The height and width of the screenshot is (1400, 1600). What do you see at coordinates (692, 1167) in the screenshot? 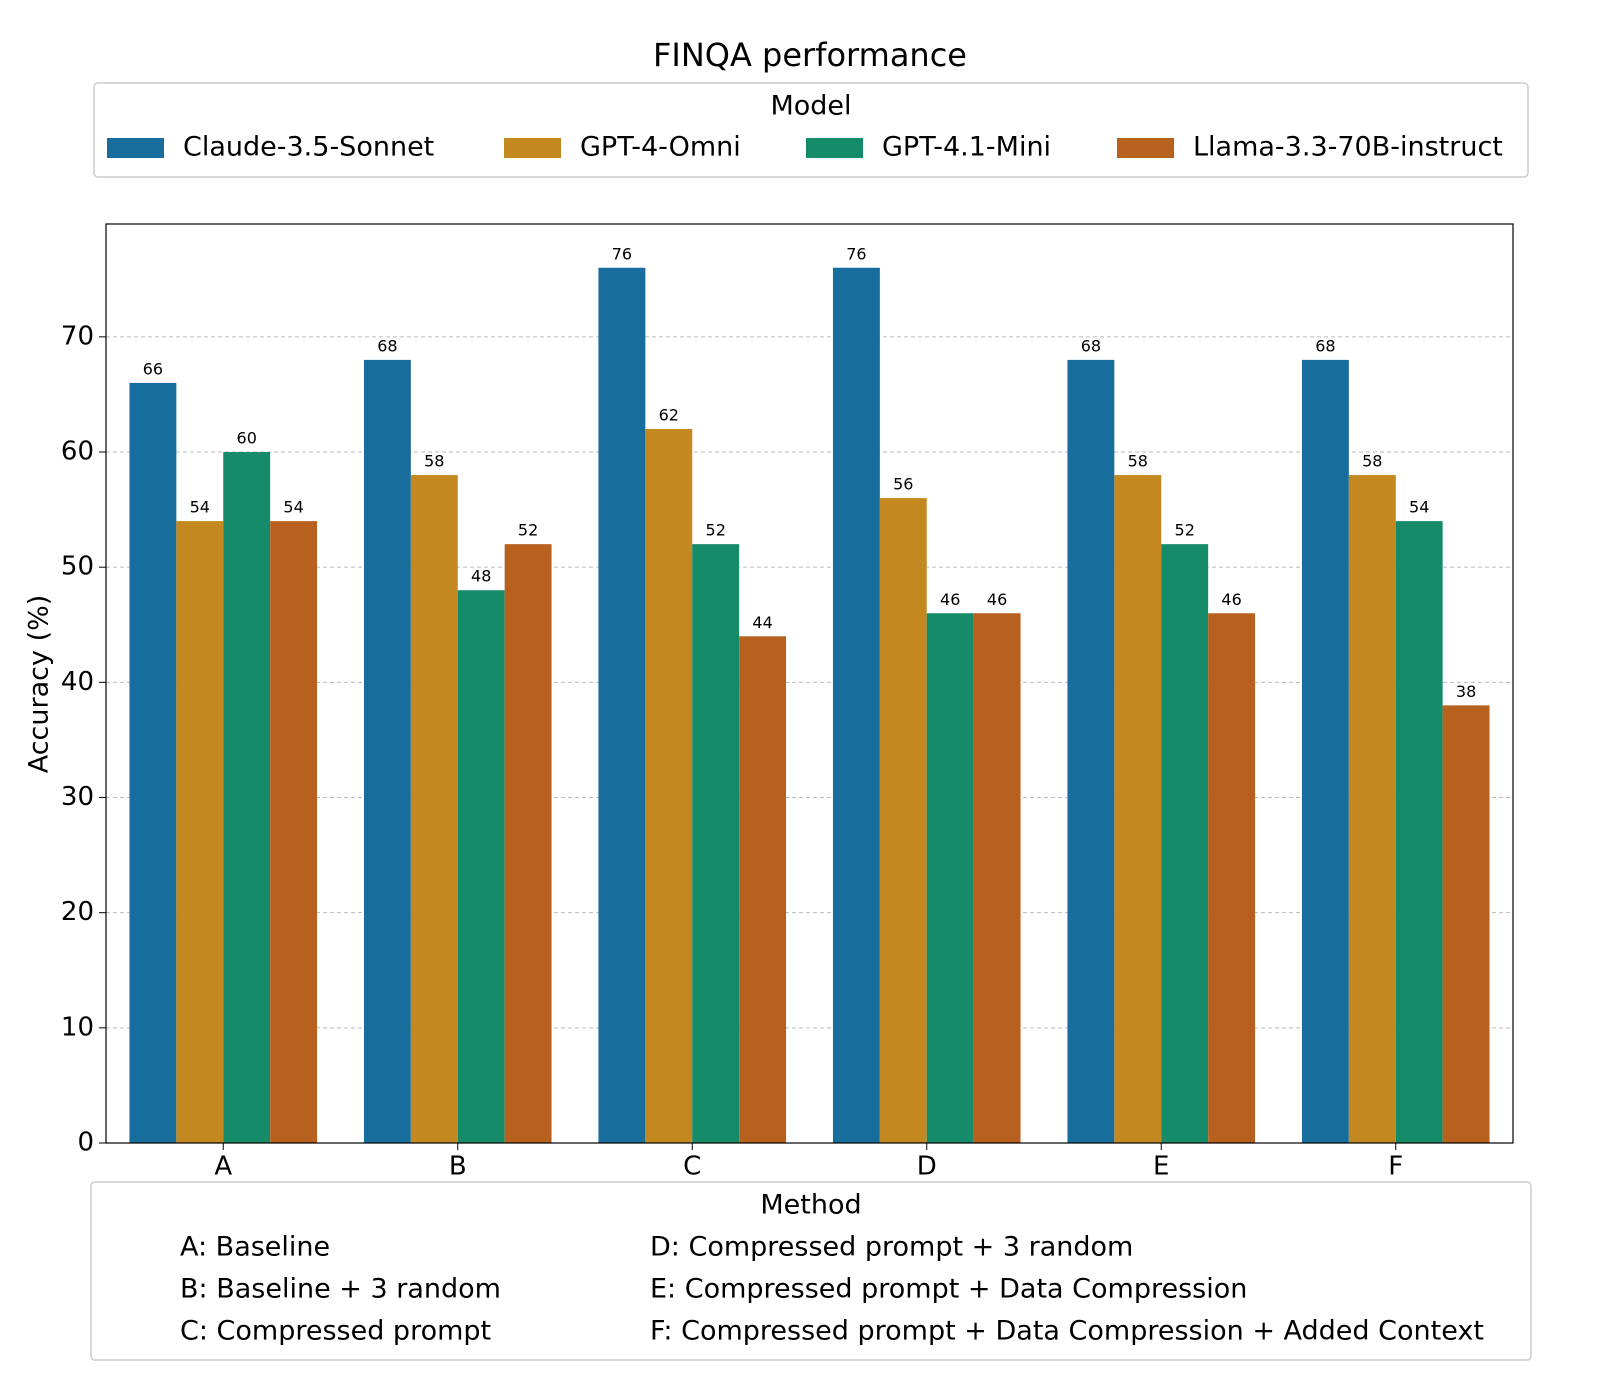
I see `x-tick-label: C` at bounding box center [692, 1167].